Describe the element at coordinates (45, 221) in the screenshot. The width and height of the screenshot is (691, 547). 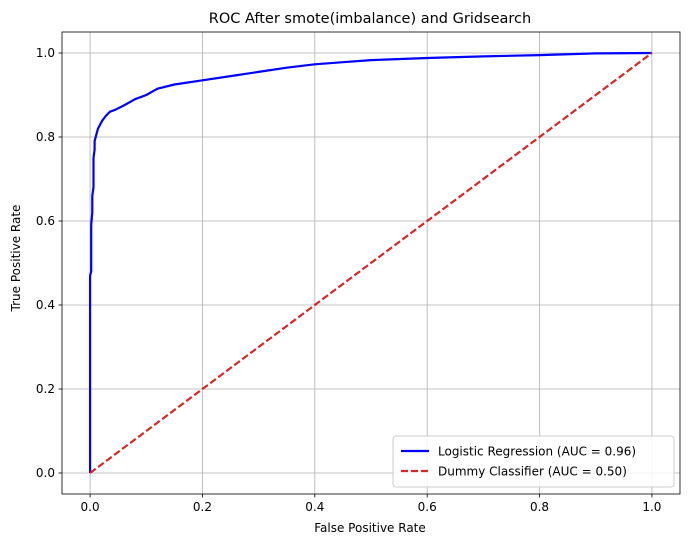
I see `y-tick-label: 0.6` at that location.